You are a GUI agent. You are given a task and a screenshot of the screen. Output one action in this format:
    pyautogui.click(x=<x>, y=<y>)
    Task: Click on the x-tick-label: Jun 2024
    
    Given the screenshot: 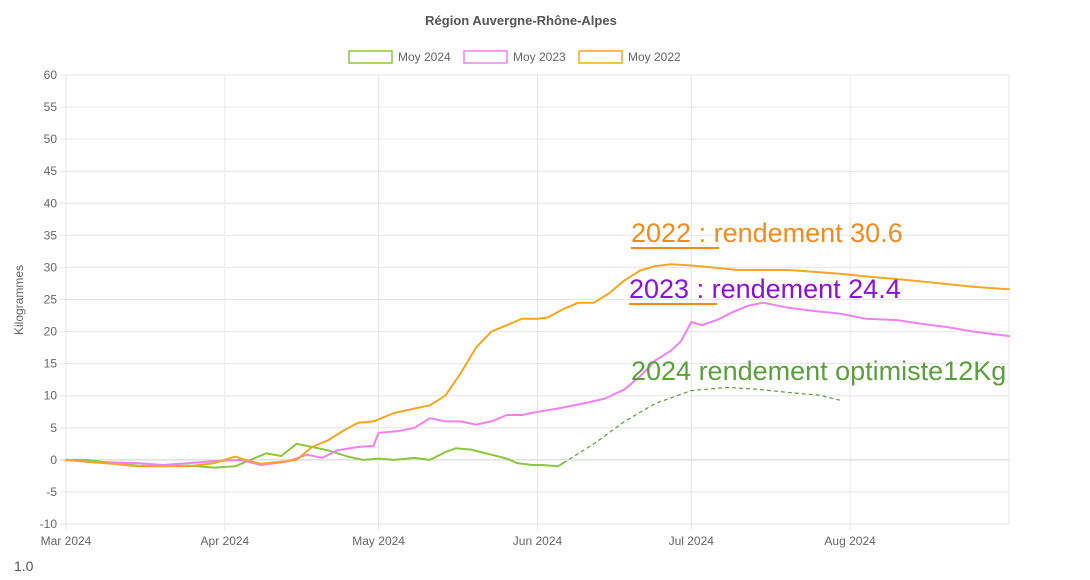 What is the action you would take?
    pyautogui.click(x=538, y=541)
    